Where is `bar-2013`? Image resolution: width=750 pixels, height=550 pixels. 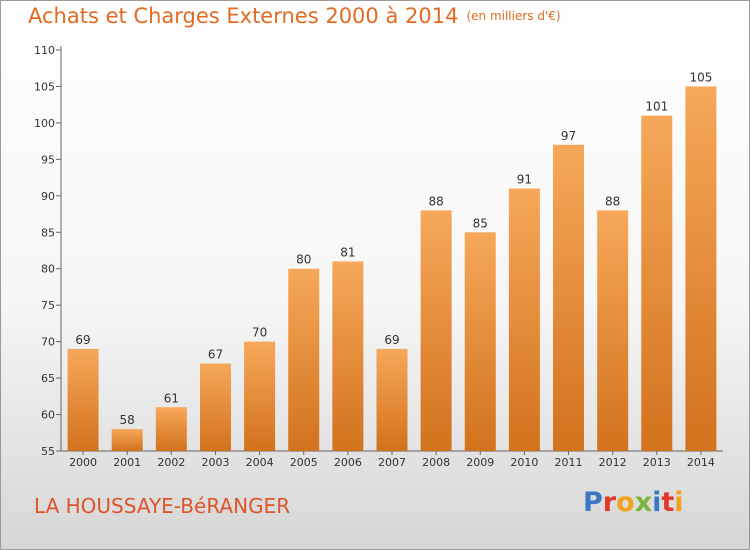
bar-2013 is located at coordinates (657, 283).